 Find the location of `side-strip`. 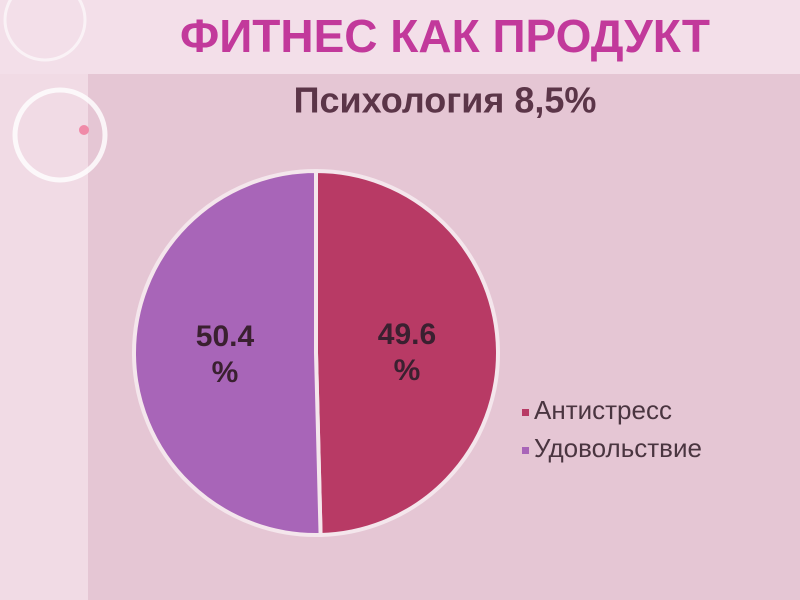

side-strip is located at coordinates (44, 300).